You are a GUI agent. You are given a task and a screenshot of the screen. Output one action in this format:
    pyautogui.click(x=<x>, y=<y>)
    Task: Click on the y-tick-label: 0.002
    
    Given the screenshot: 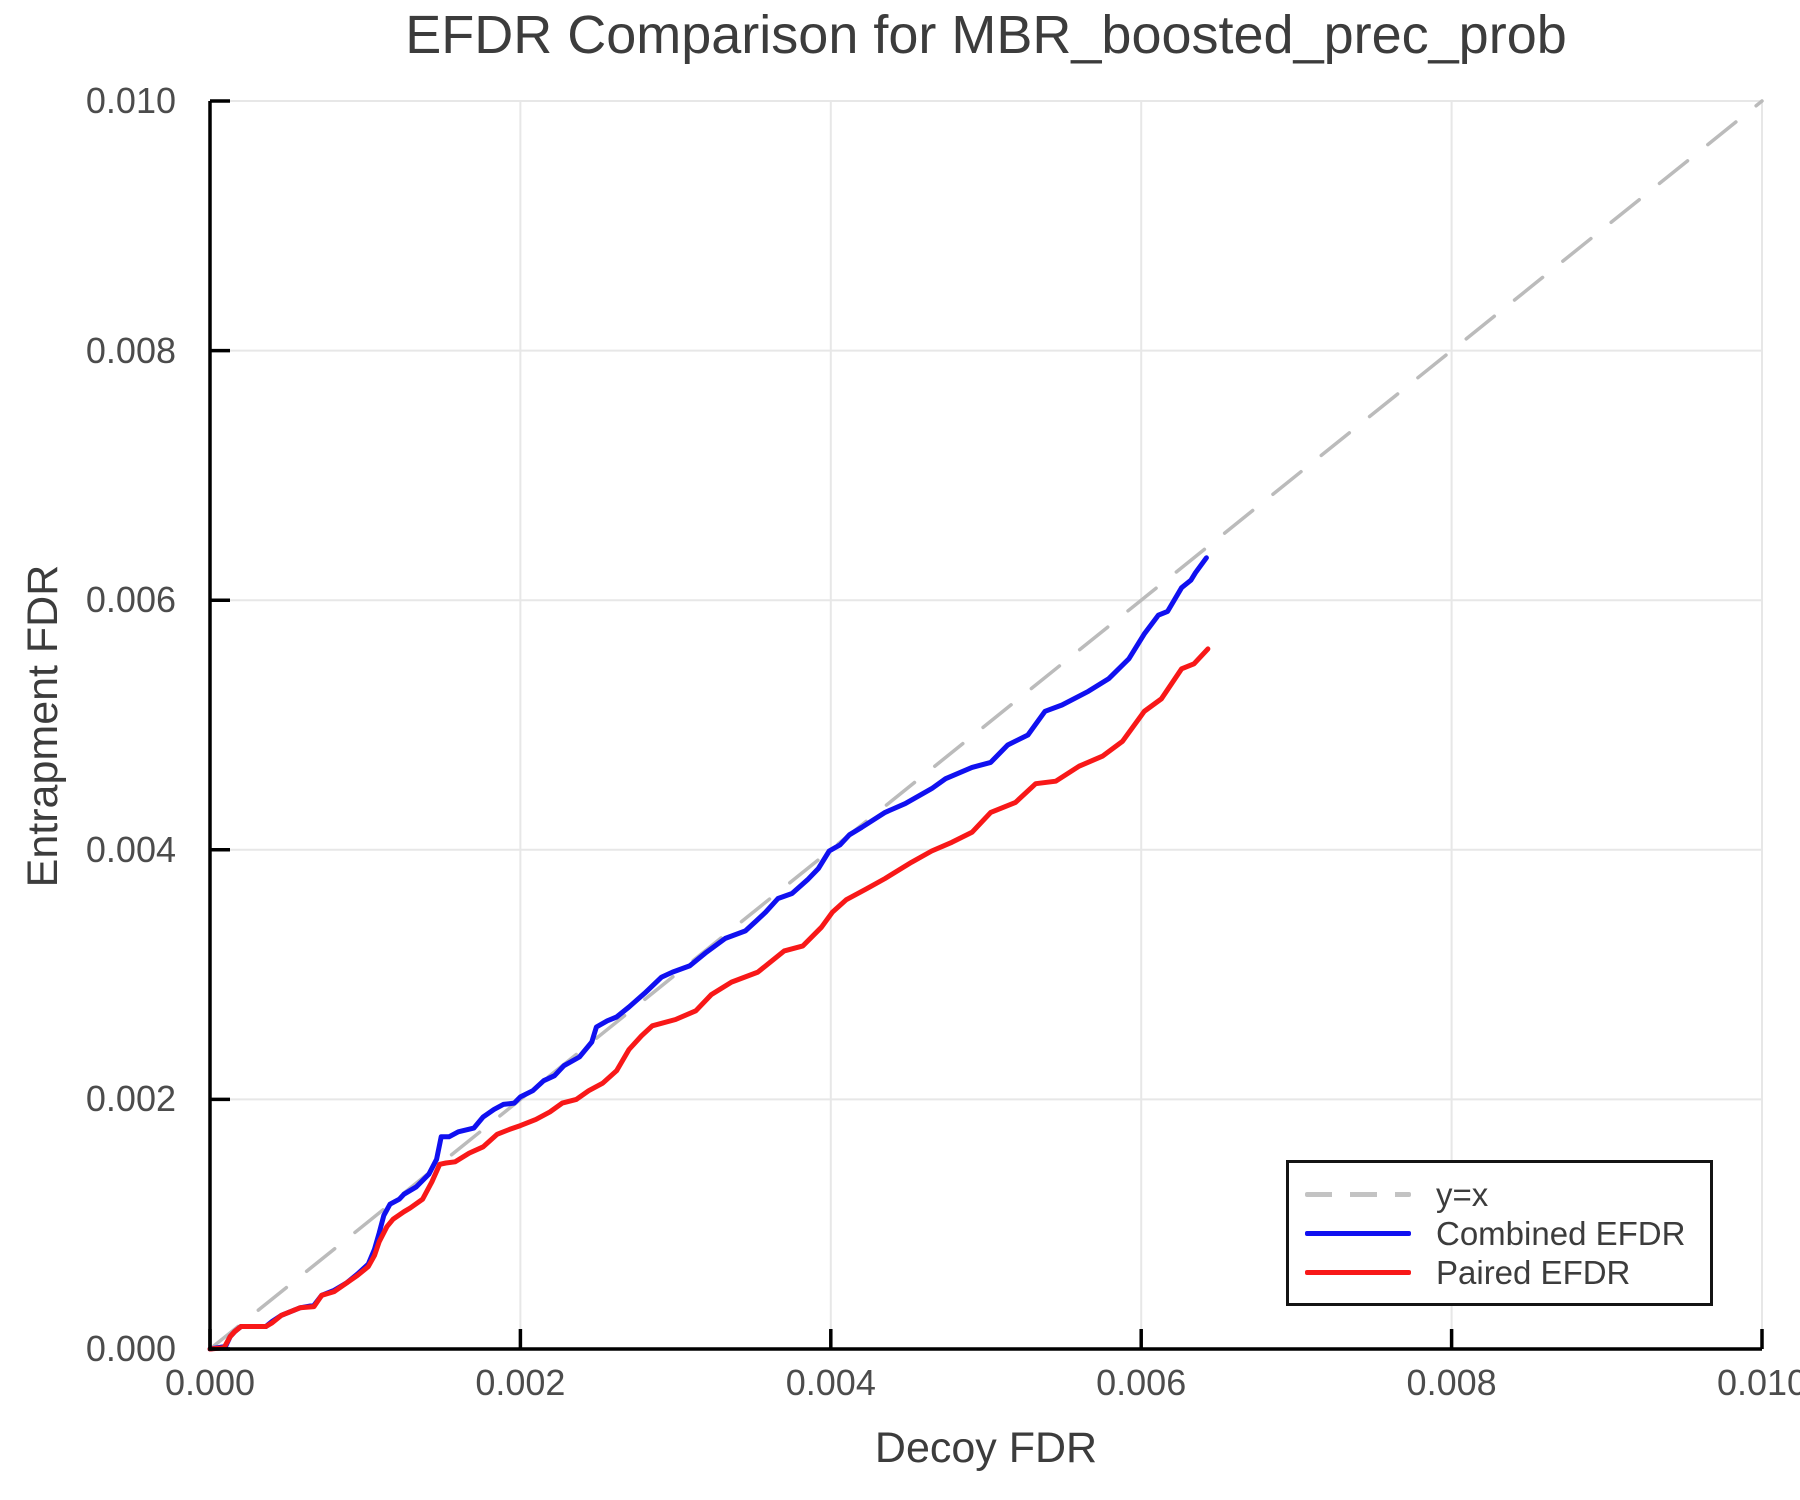 What is the action you would take?
    pyautogui.click(x=130, y=1099)
    